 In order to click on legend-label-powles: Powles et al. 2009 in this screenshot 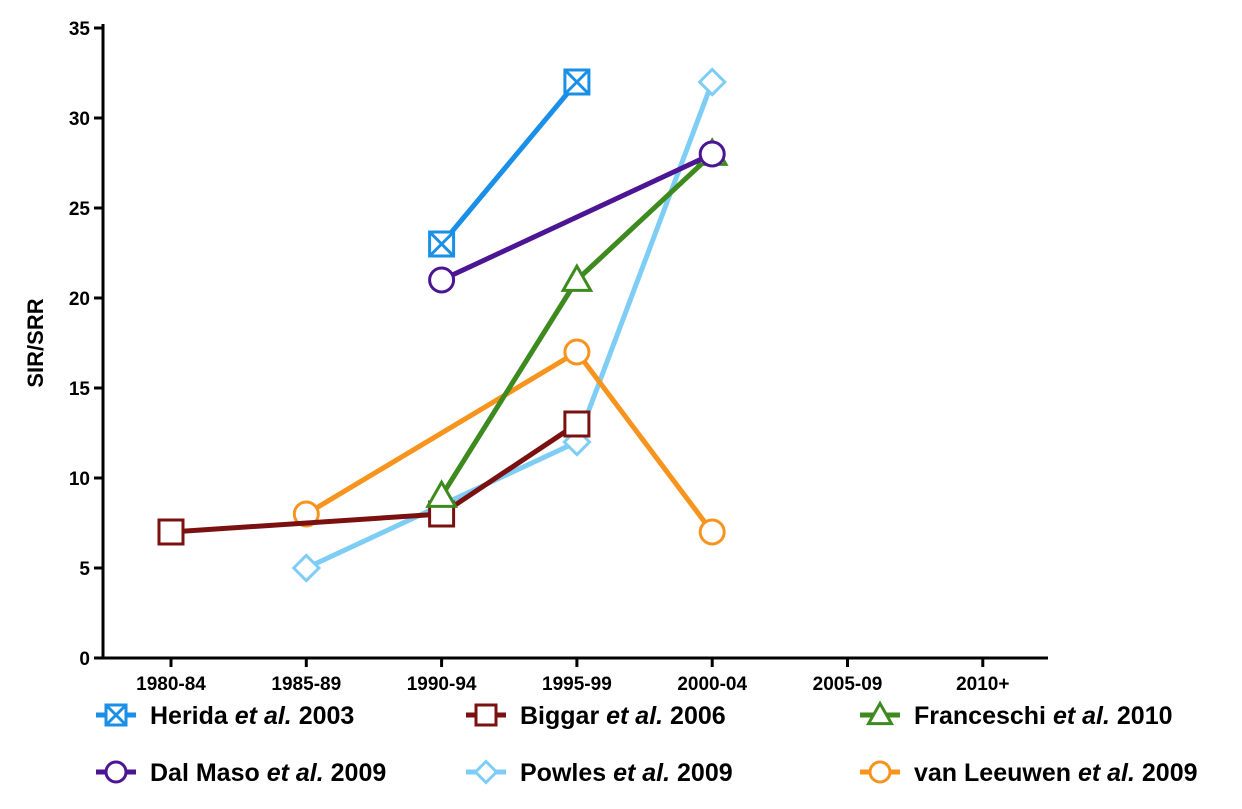, I will do `click(626, 773)`.